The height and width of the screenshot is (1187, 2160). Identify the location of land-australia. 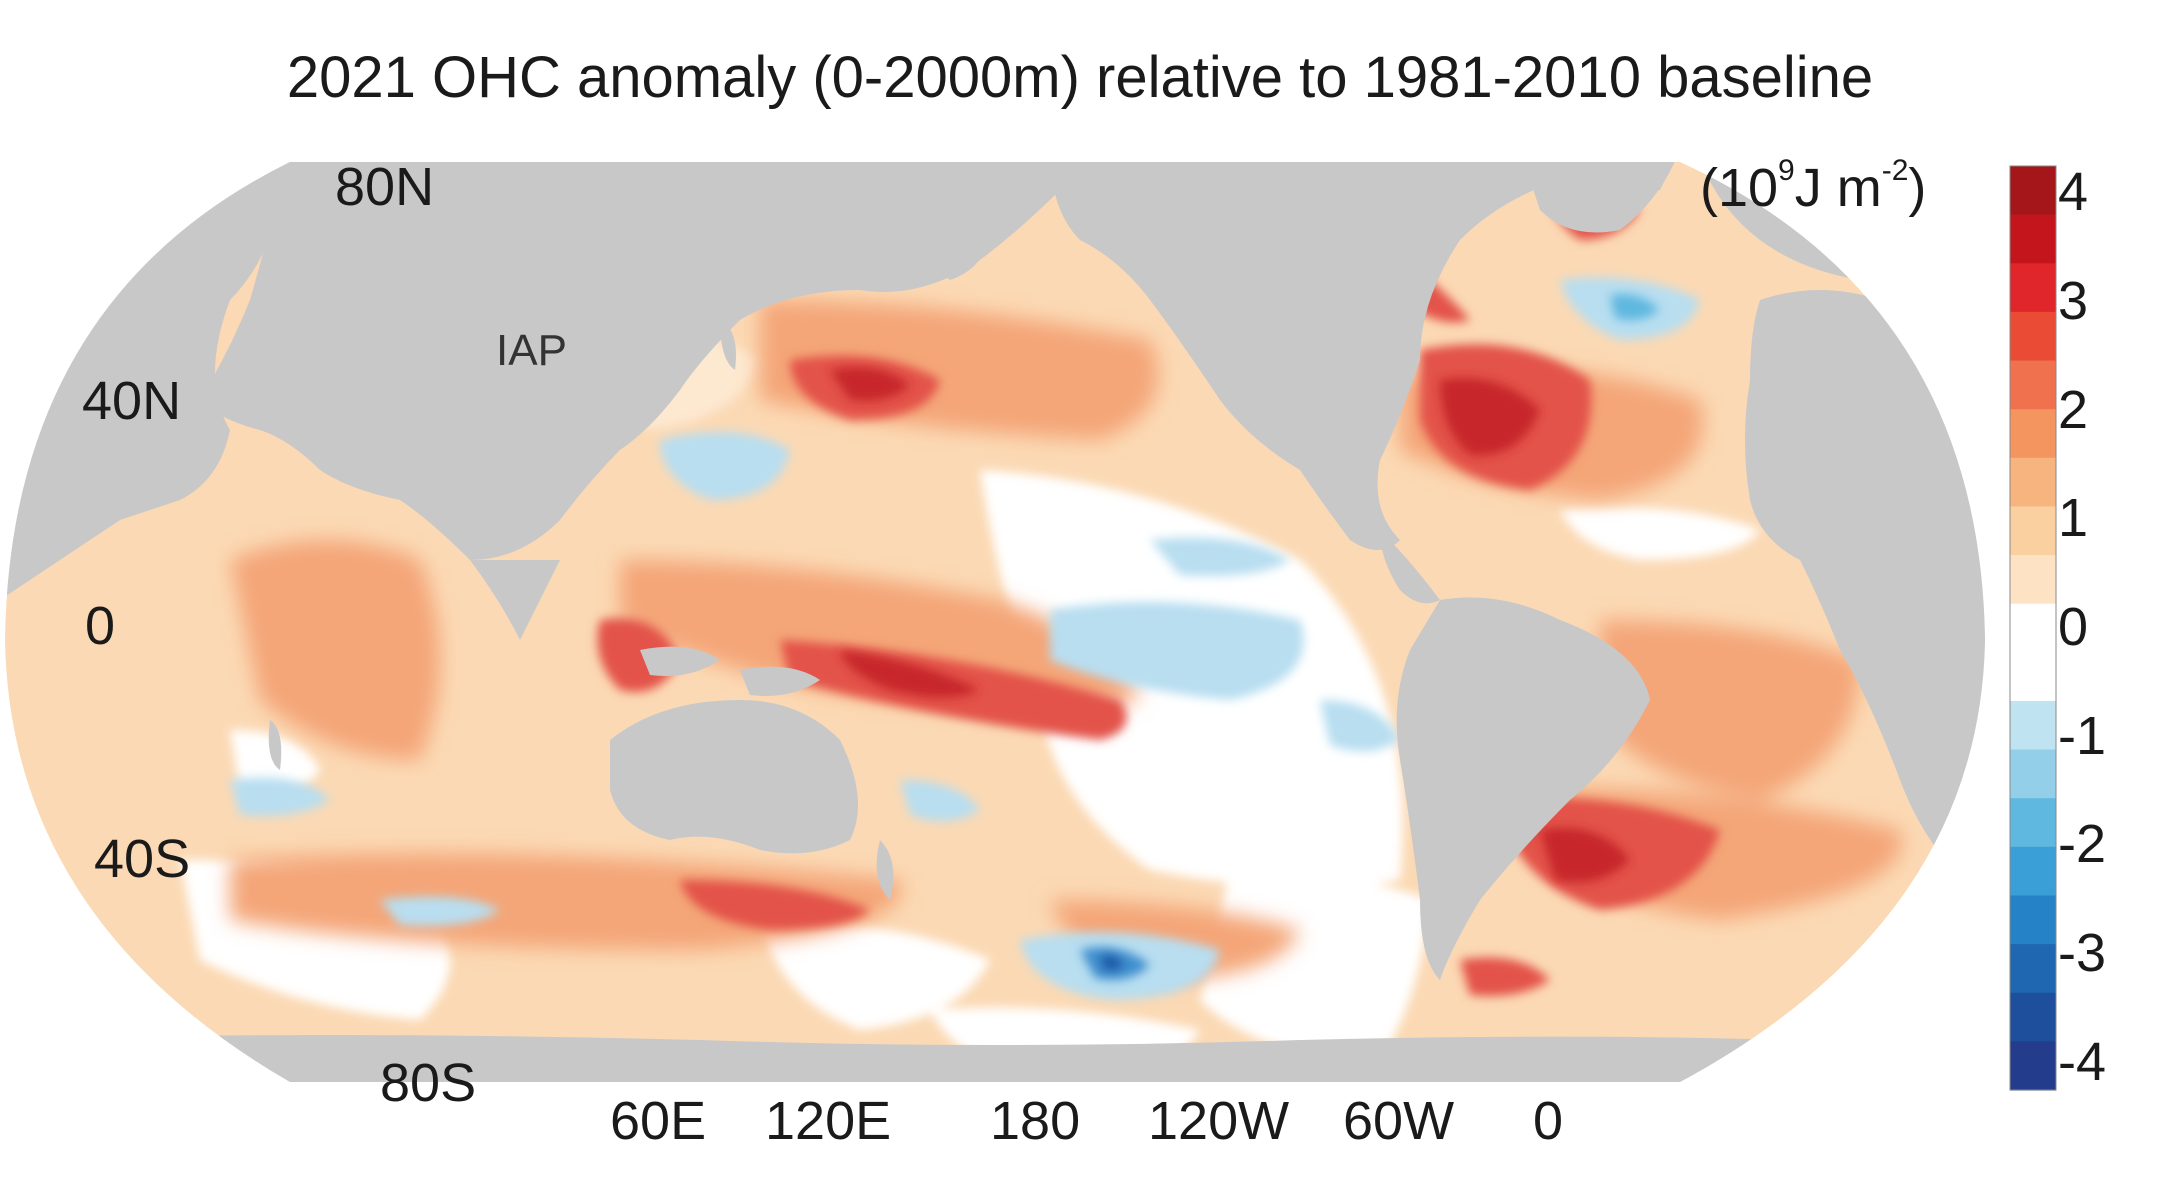
(734, 777).